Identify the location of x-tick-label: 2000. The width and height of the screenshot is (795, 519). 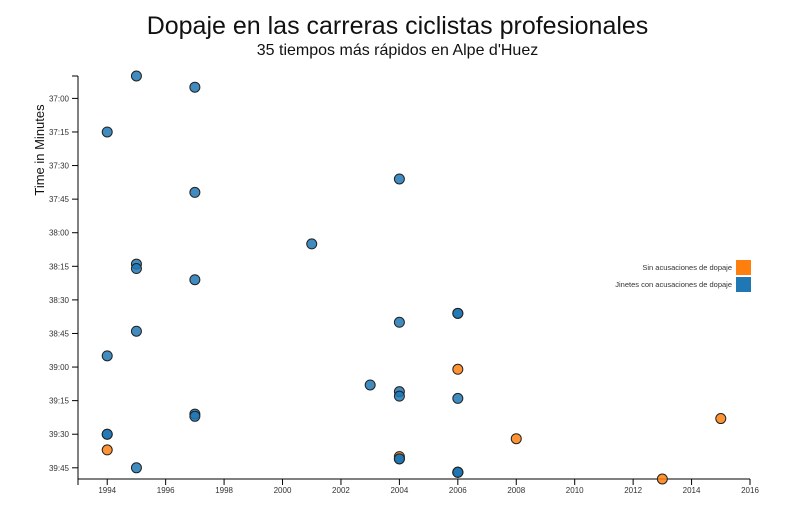
(283, 490).